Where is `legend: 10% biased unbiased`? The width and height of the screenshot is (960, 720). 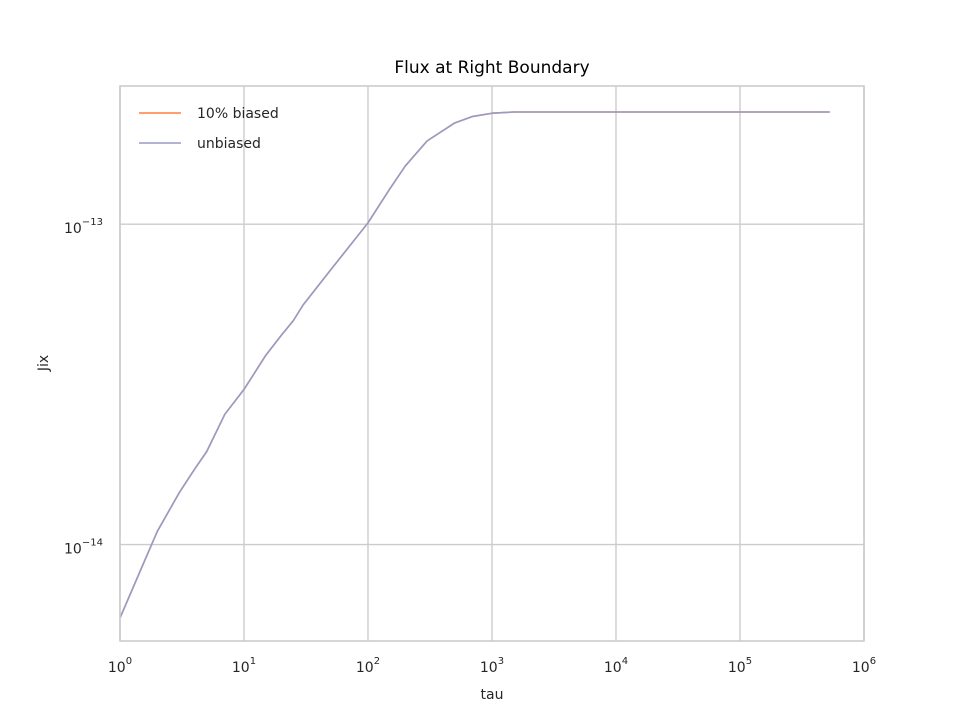 legend: 10% biased unbiased is located at coordinates (209, 129).